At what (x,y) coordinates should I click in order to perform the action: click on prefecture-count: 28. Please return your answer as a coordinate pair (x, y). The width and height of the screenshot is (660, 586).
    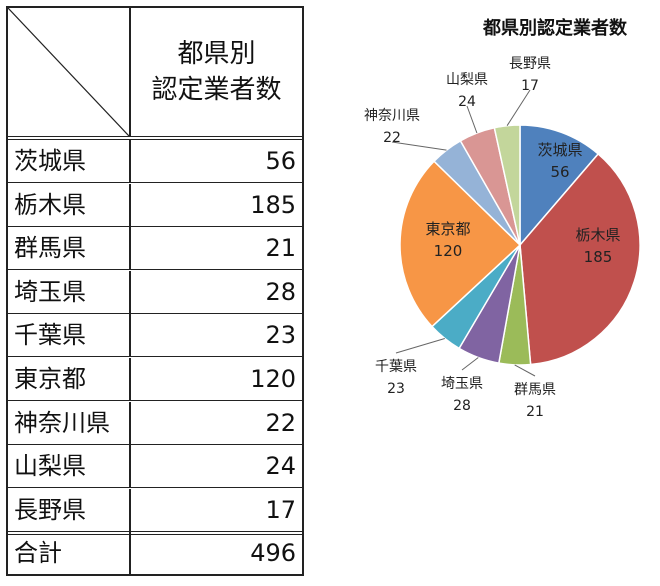
    Looking at the image, I should click on (215, 291).